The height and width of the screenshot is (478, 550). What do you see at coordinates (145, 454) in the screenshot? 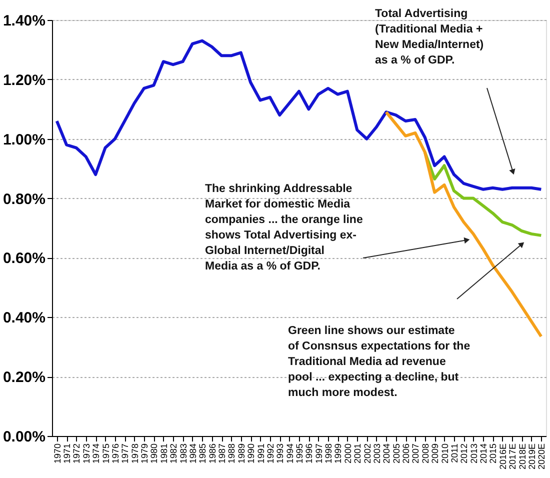
I see `x-tick-label: 1979` at bounding box center [145, 454].